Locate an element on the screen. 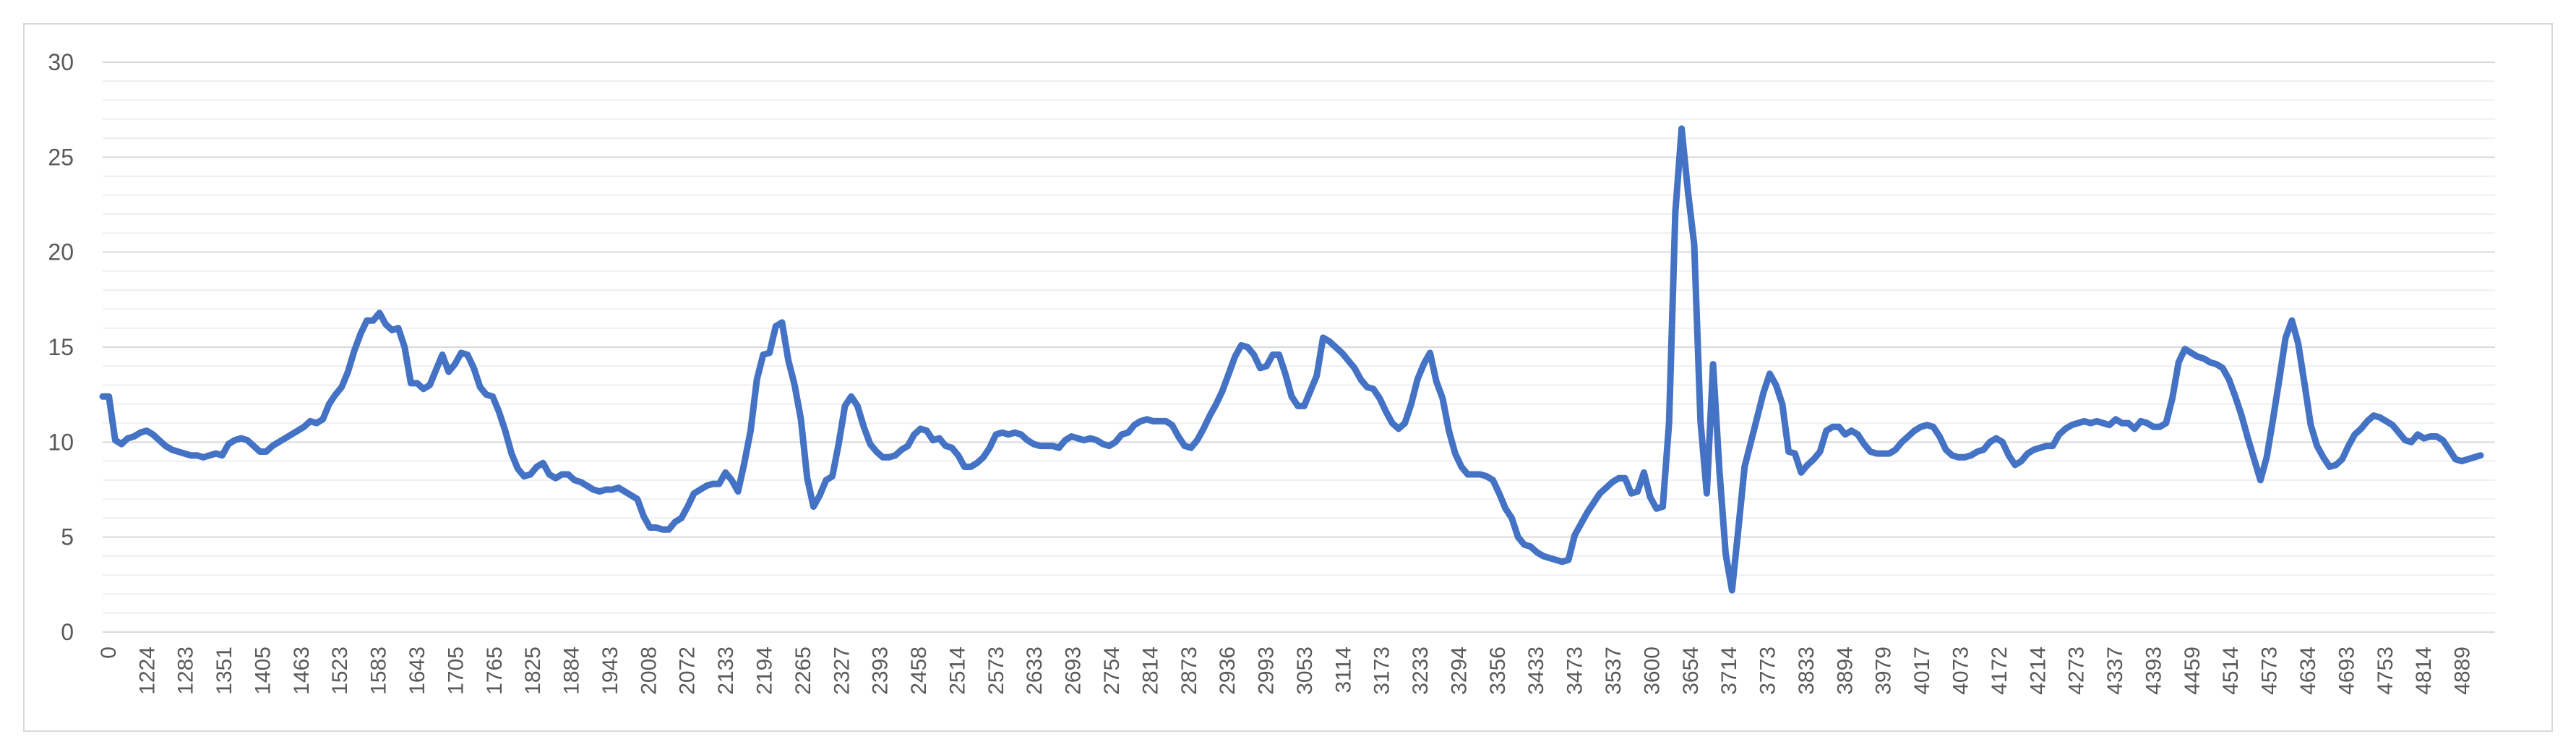 This screenshot has width=2576, height=755. x-tick-label: 2265 is located at coordinates (803, 671).